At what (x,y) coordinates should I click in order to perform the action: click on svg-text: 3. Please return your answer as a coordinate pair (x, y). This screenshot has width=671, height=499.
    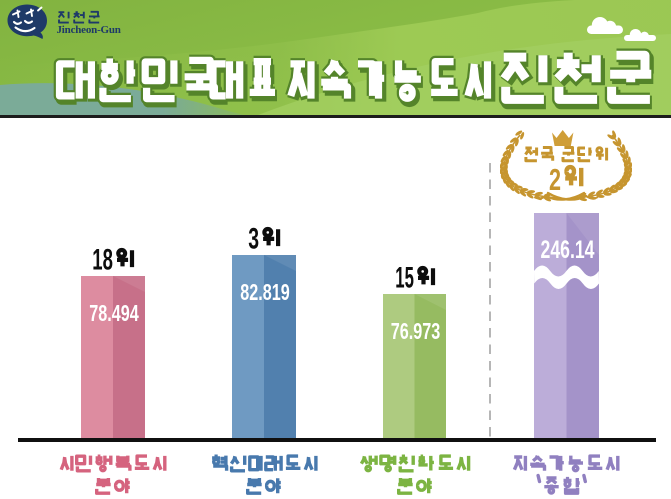
    Looking at the image, I should click on (253, 238).